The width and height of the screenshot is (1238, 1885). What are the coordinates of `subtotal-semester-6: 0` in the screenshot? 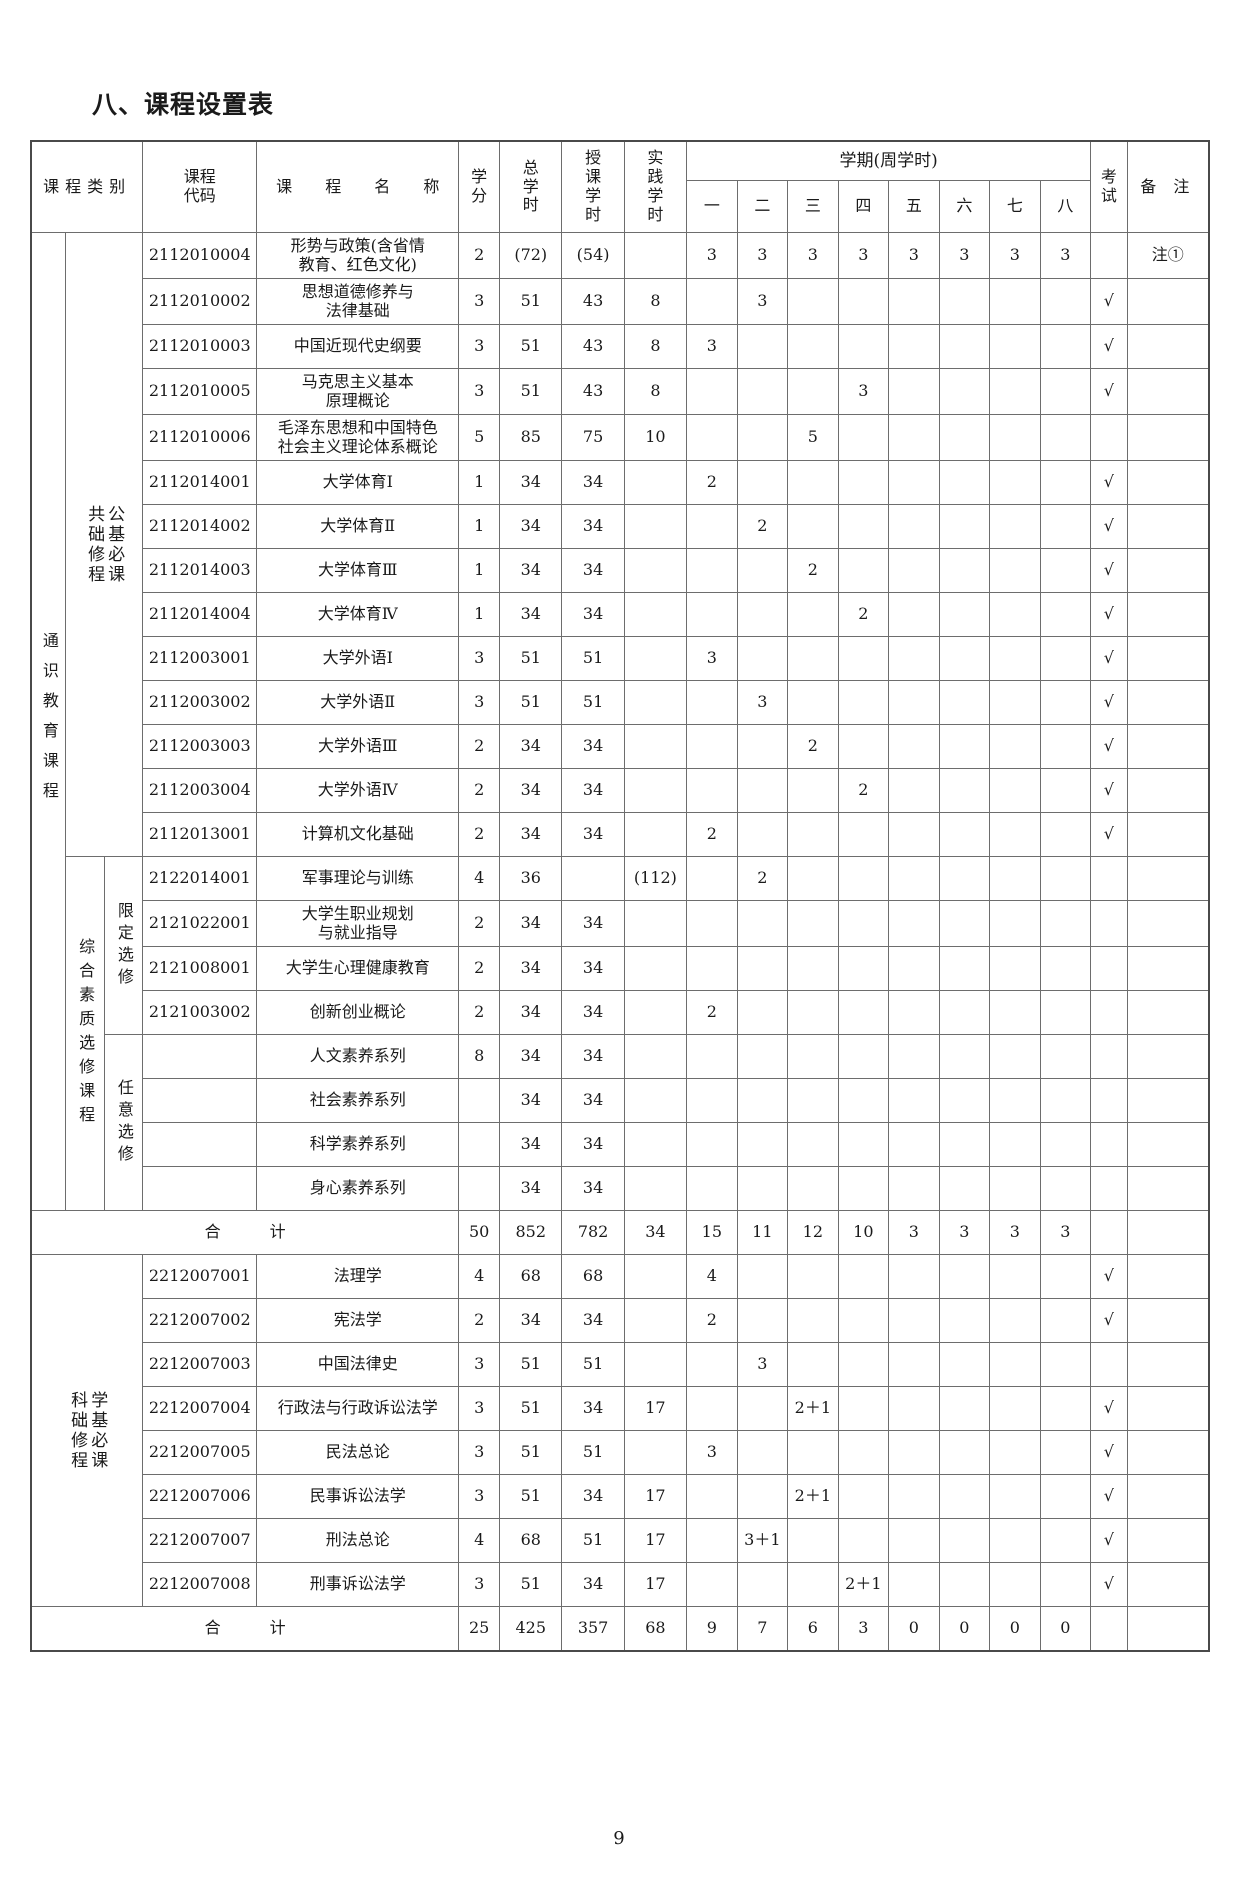 It's located at (964, 1628).